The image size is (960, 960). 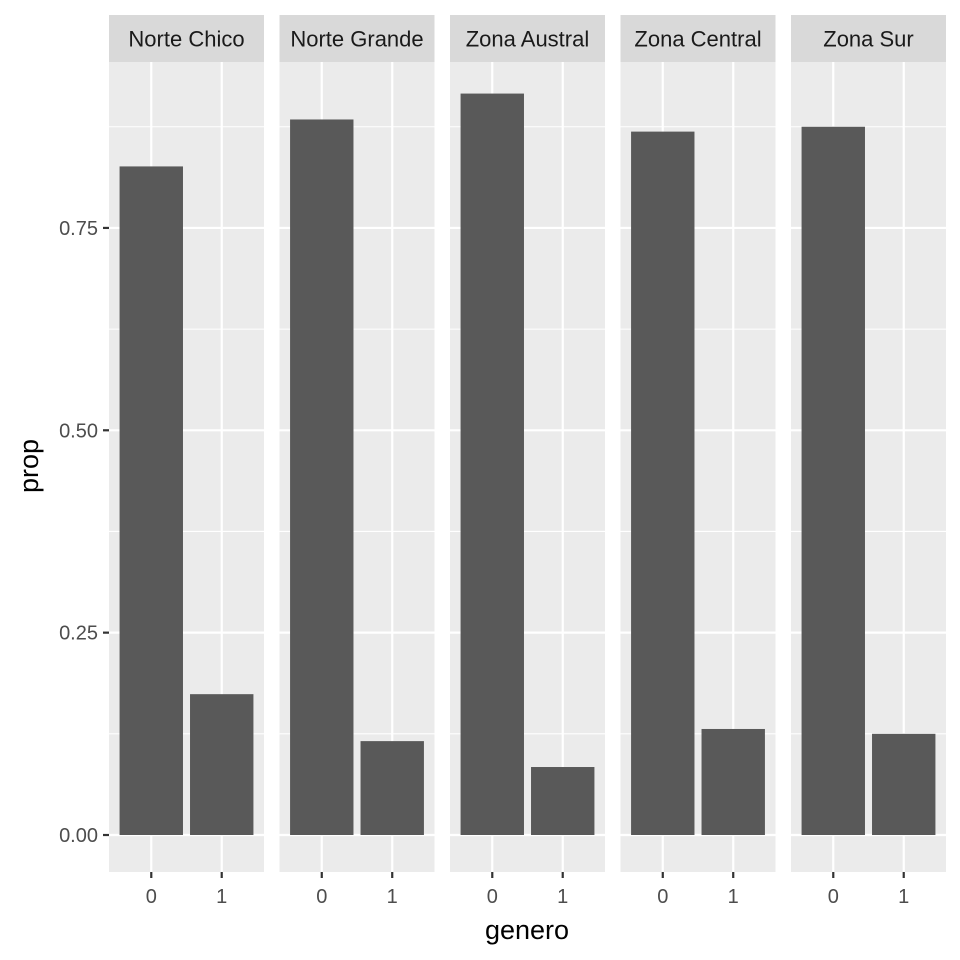 I want to click on facet-label: Norte Chico, so click(x=186, y=39).